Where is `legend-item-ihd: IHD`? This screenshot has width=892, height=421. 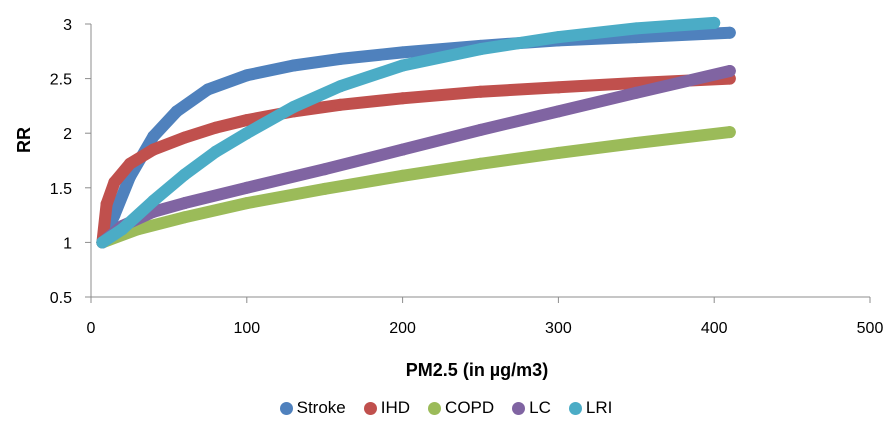
legend-item-ihd: IHD is located at coordinates (387, 408).